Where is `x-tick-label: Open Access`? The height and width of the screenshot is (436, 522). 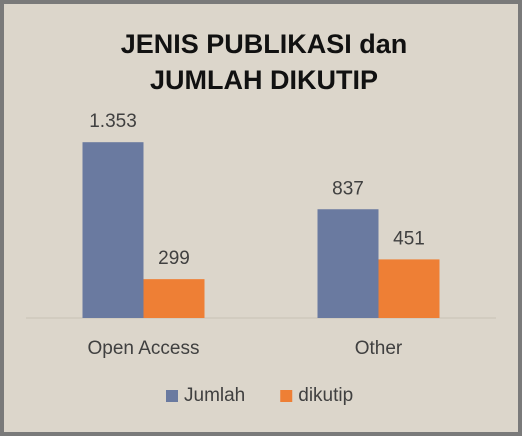 x-tick-label: Open Access is located at coordinates (144, 348).